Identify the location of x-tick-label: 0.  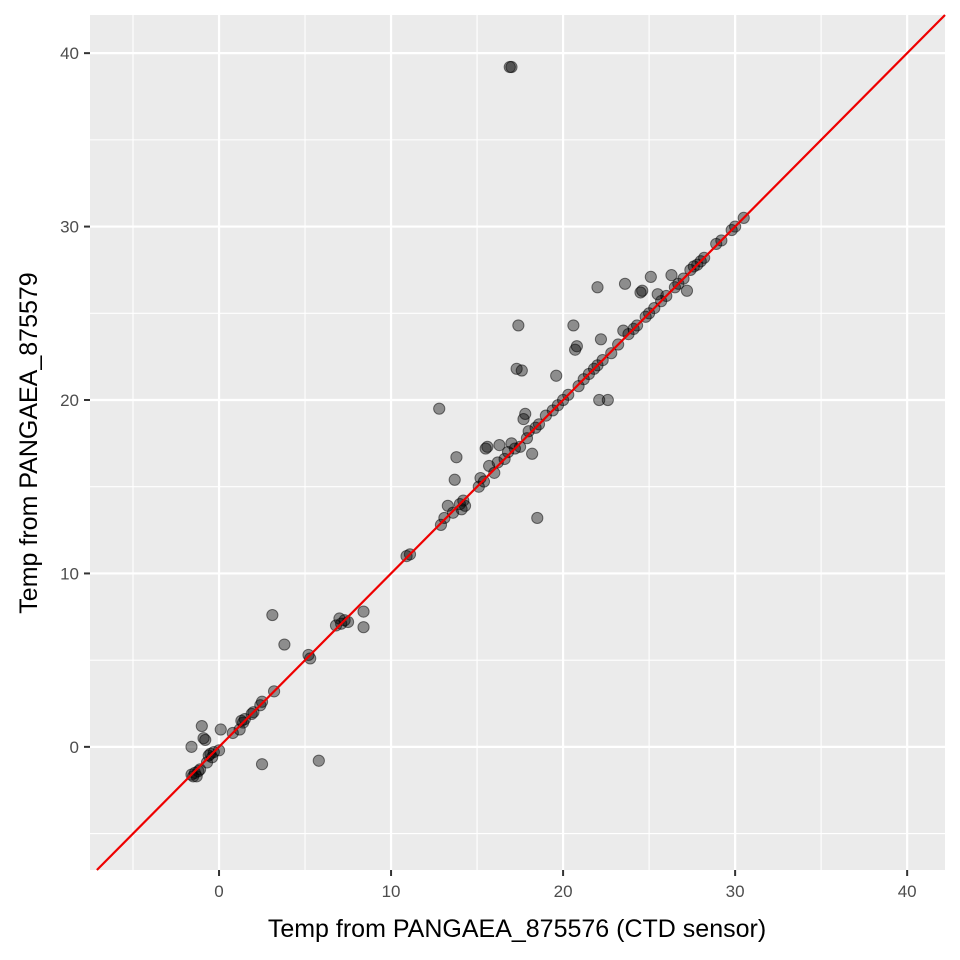
(218, 891).